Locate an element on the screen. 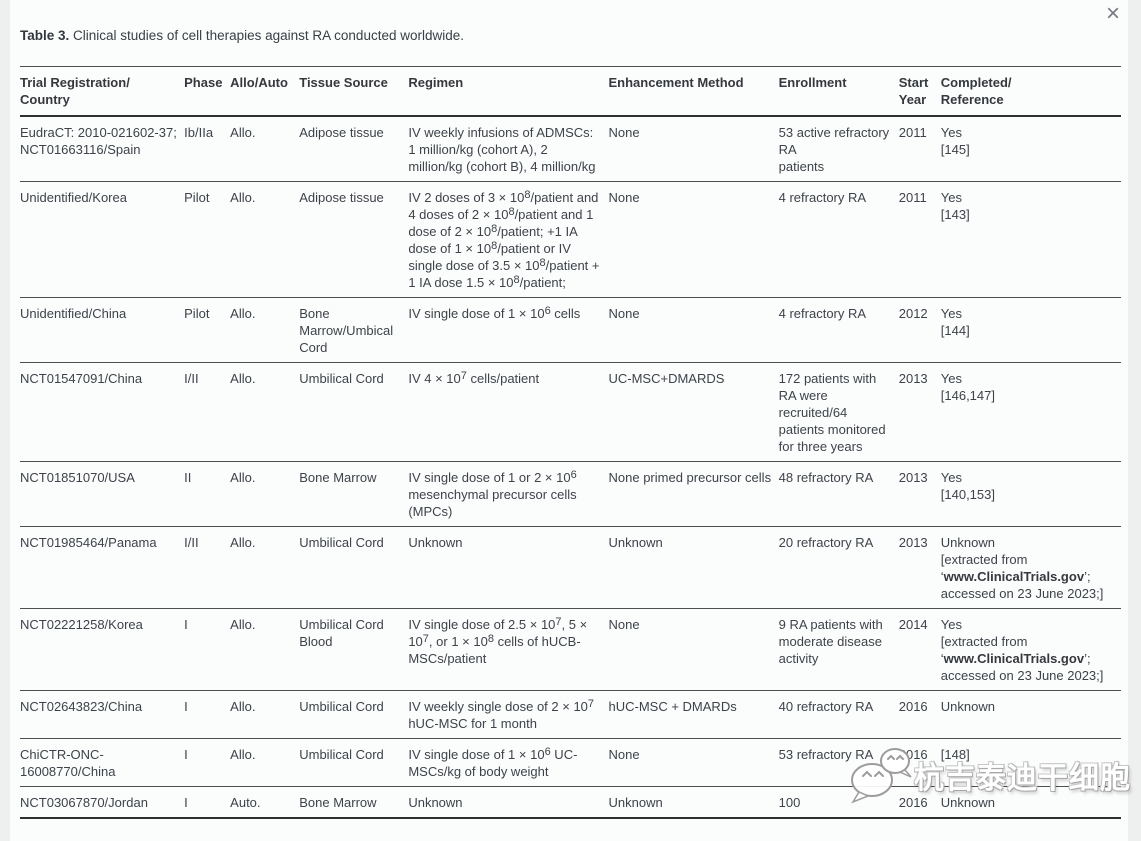 This screenshot has height=841, width=1141. cell-enrollment: 20 refractory RA is located at coordinates (838, 567).